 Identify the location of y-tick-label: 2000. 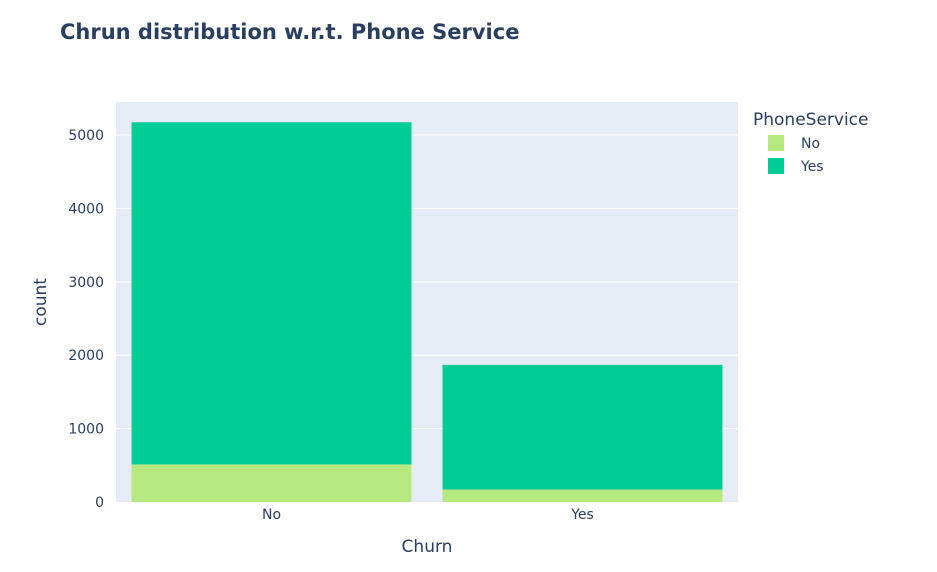
(86, 356).